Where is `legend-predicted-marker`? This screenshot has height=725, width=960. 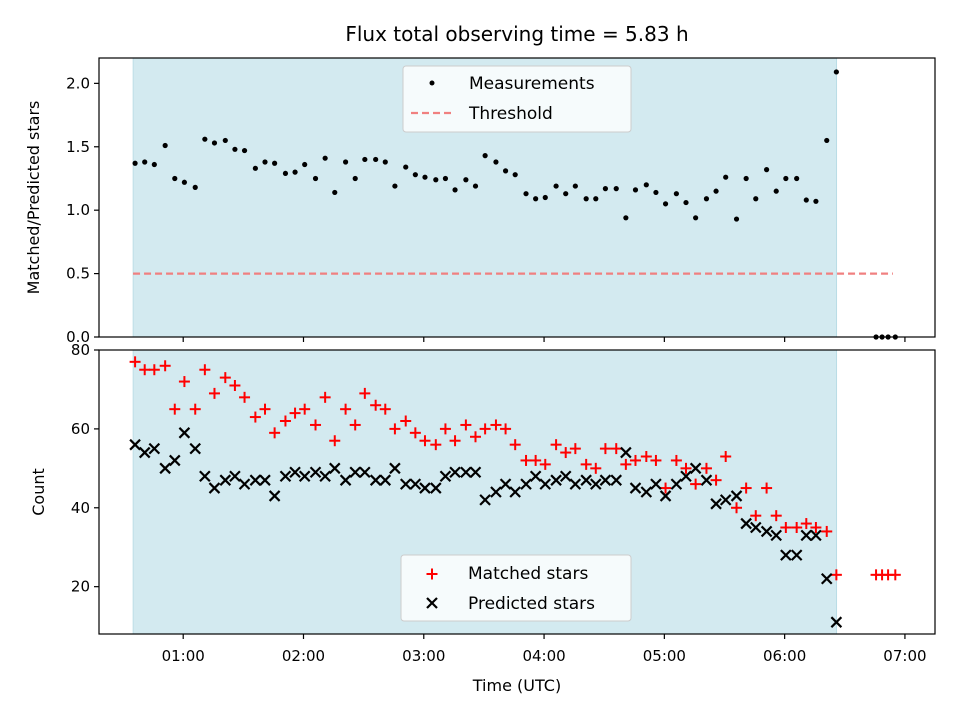 legend-predicted-marker is located at coordinates (432, 603).